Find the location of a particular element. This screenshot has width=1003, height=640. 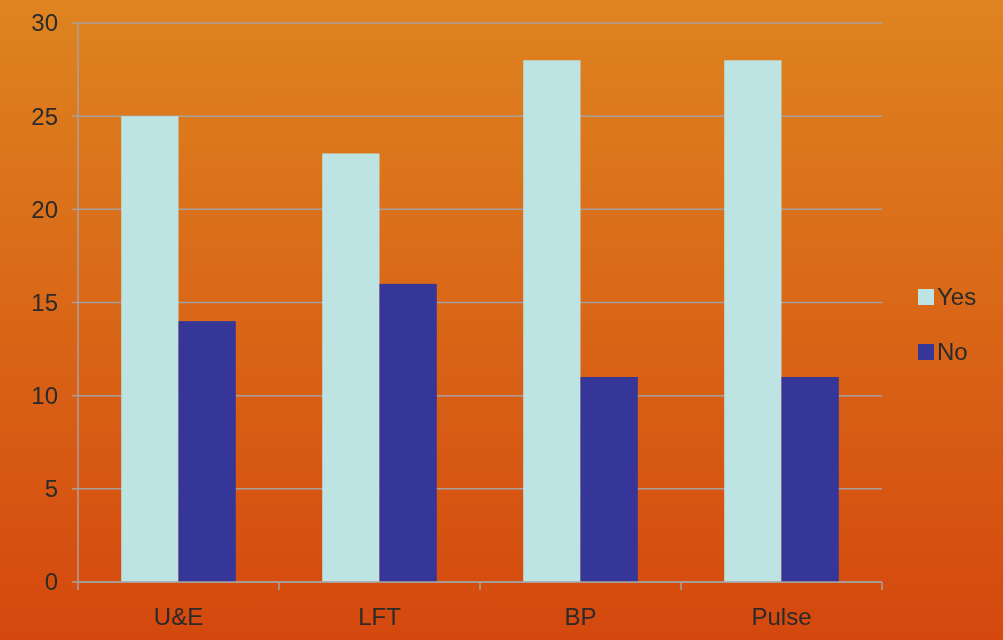

x-tick-label: Pulse is located at coordinates (781, 616).